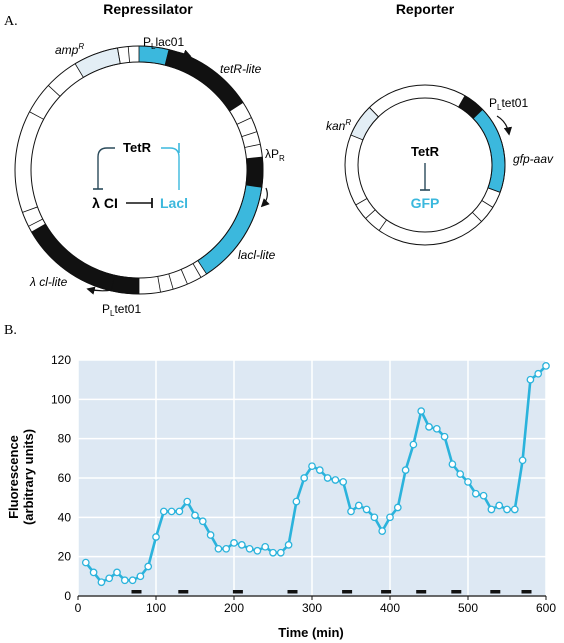  Describe the element at coordinates (121, 310) in the screenshot. I see `pl-tet01-label: PLtet01` at that location.